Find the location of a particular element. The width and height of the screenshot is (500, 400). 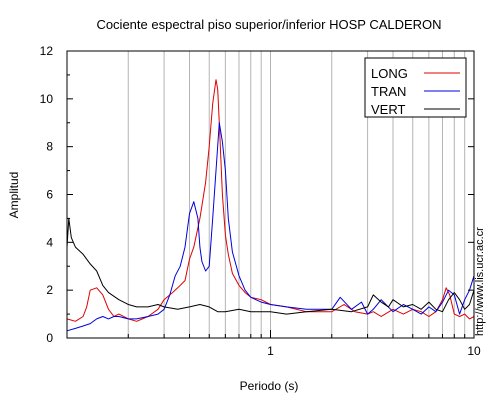

y-tick-label: 10 is located at coordinates (47, 99).